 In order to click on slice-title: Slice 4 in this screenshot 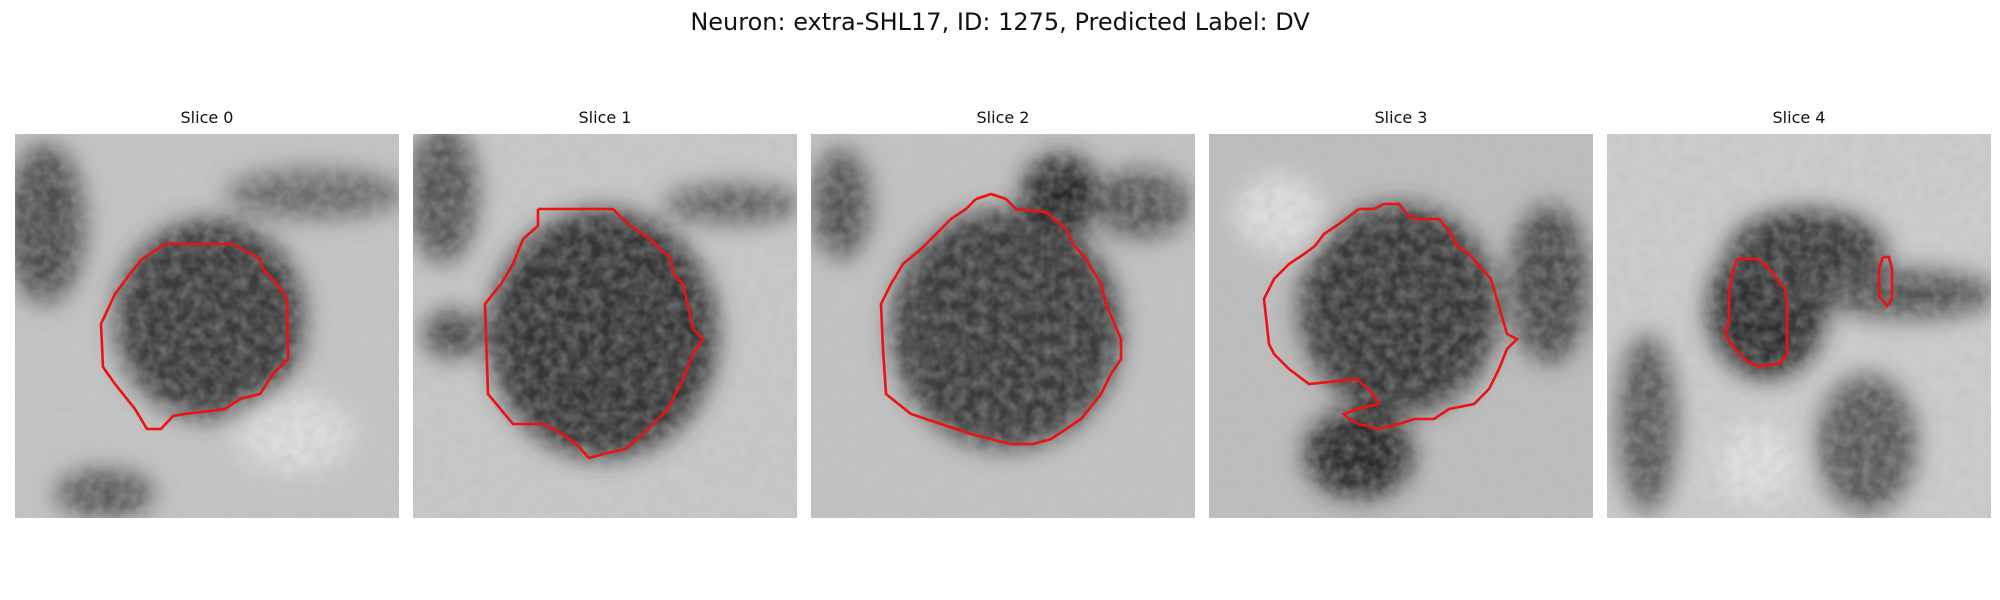, I will do `click(1799, 117)`.